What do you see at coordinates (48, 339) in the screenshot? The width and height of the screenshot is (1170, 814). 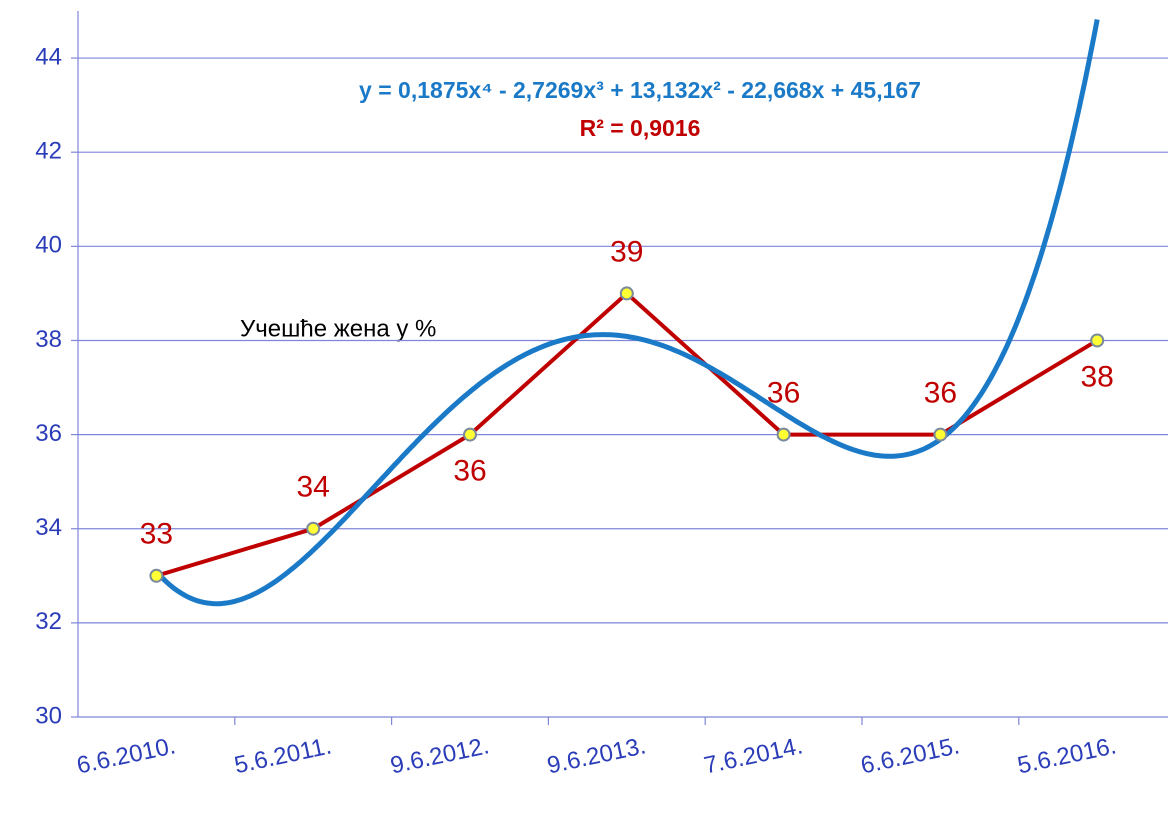 I see `y-tick-label: 38` at bounding box center [48, 339].